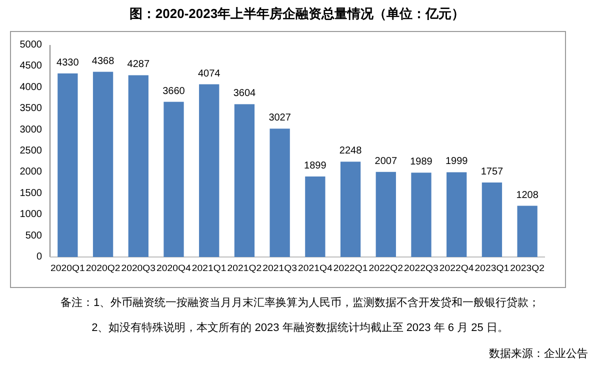  What do you see at coordinates (492, 172) in the screenshot?
I see `data-label: 1757` at bounding box center [492, 172].